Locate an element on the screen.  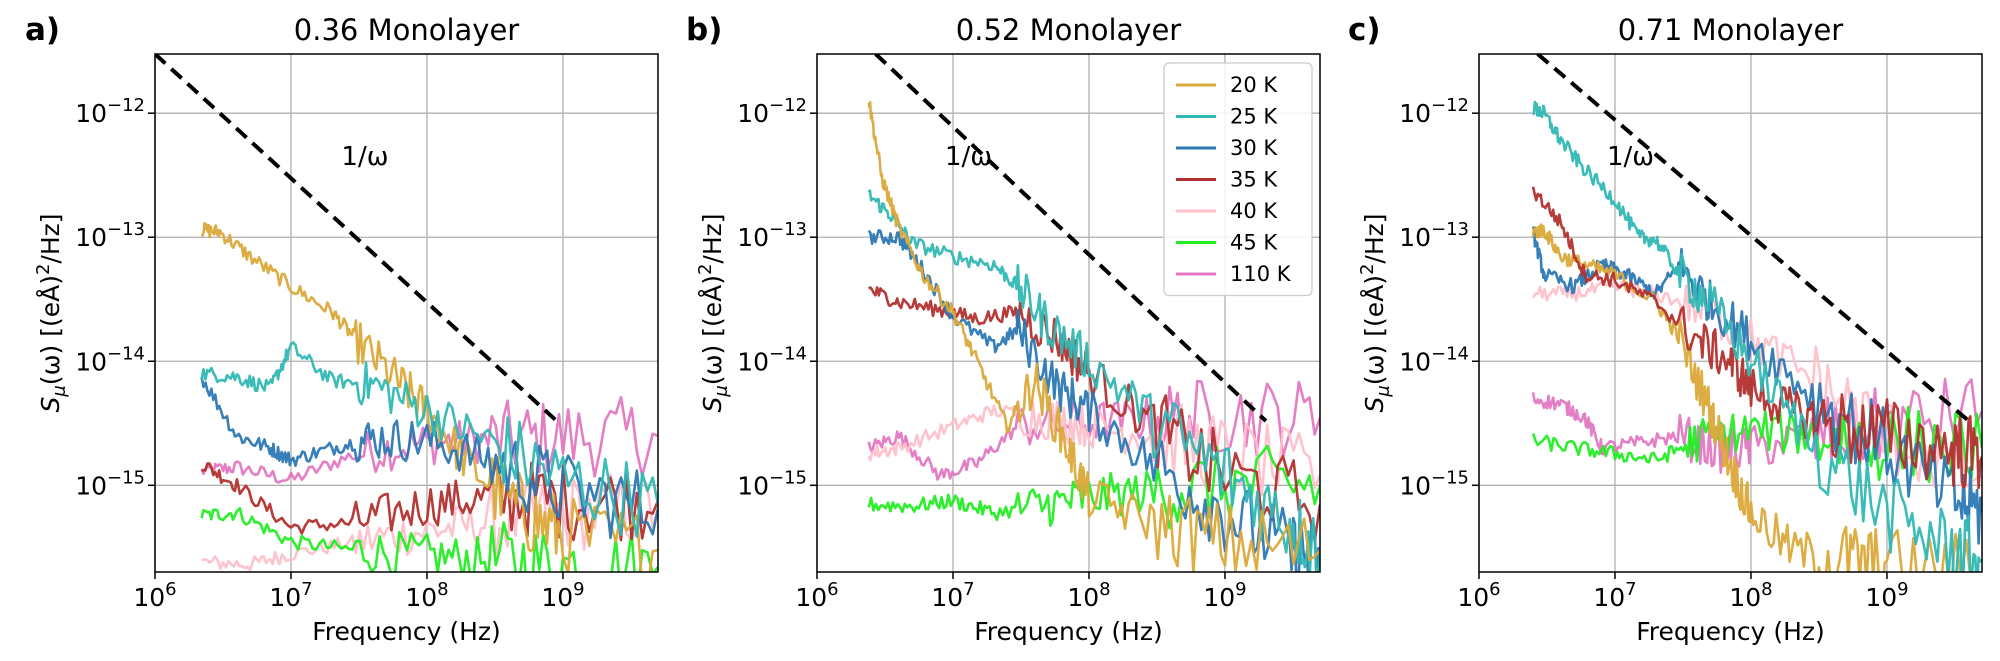
legend-entry: 45 K is located at coordinates (1254, 243).